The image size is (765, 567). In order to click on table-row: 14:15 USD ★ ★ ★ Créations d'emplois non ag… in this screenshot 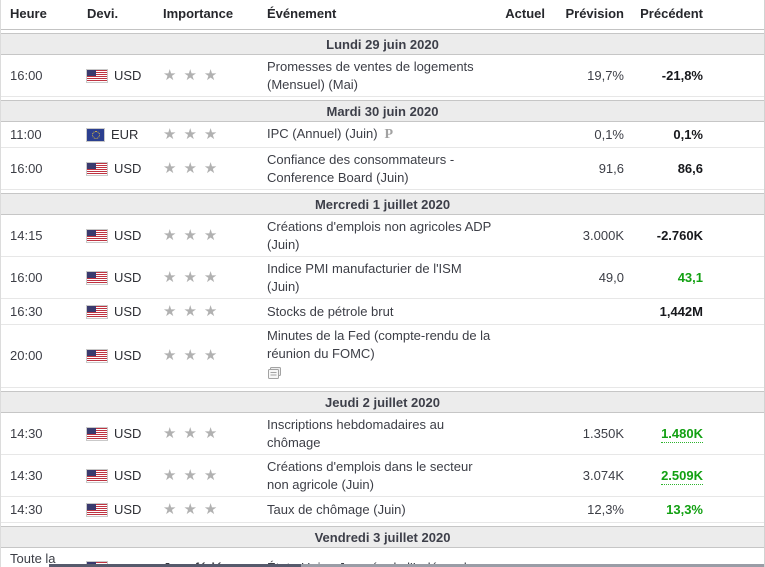, I will do `click(382, 236)`.